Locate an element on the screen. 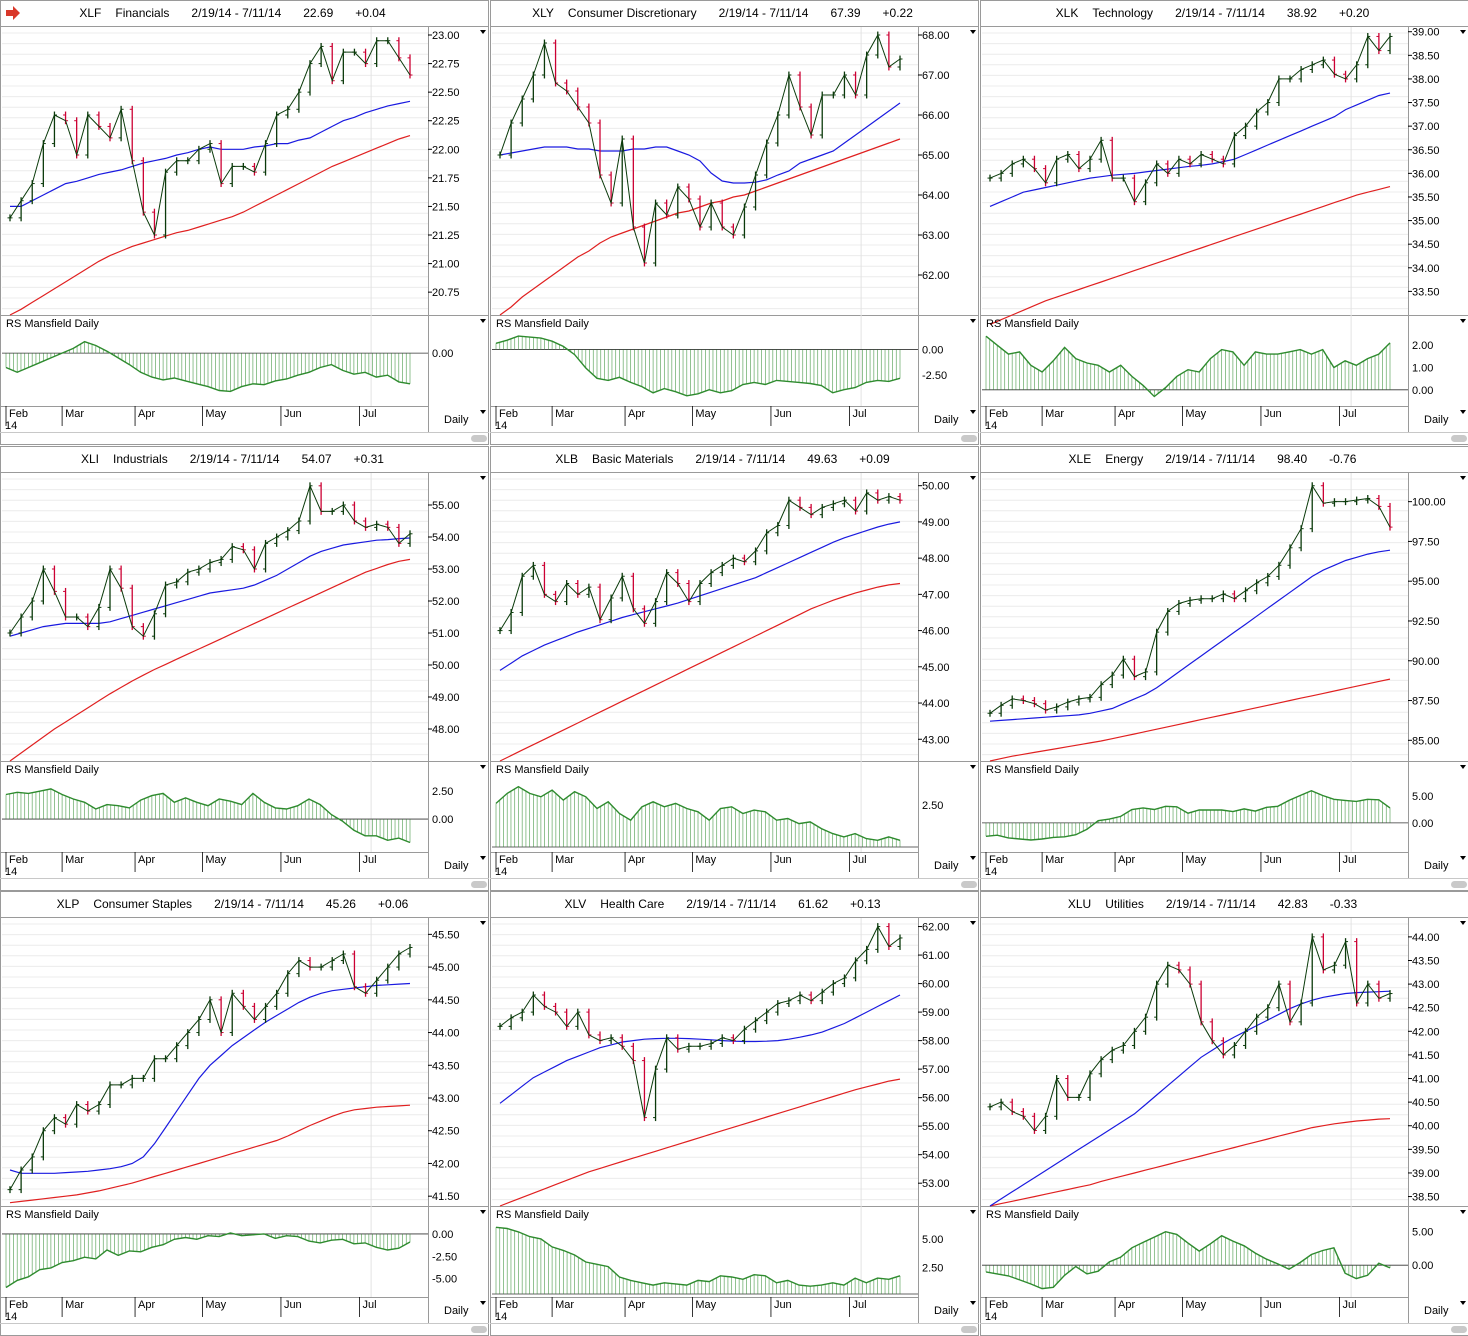 This screenshot has width=1468, height=1336. y-tick-label: 61.00 is located at coordinates (936, 956).